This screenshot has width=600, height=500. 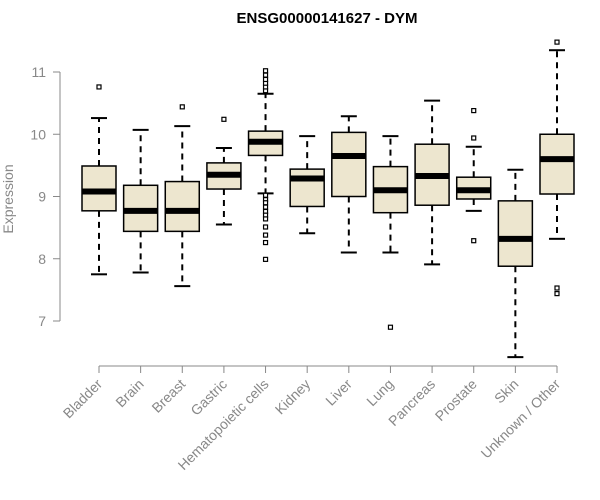 I want to click on x-tick-label: Prostate, so click(x=456, y=400).